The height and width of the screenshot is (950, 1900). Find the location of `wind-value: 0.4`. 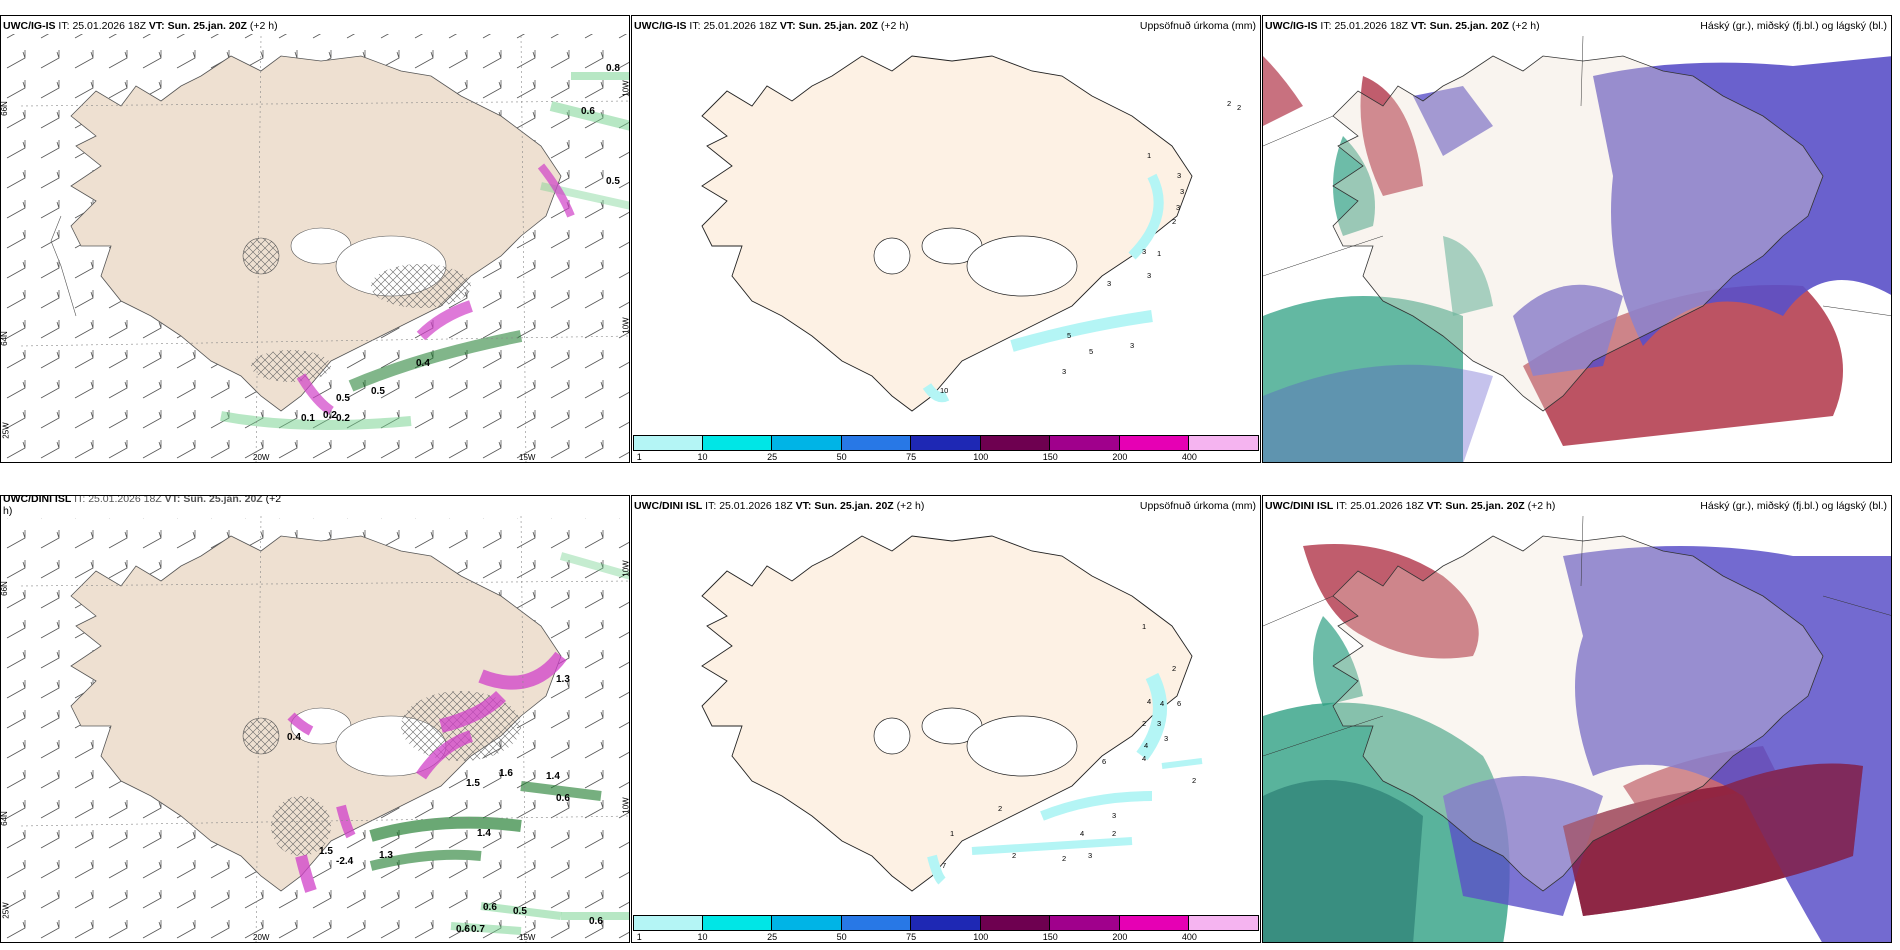

wind-value: 0.4 is located at coordinates (423, 363).